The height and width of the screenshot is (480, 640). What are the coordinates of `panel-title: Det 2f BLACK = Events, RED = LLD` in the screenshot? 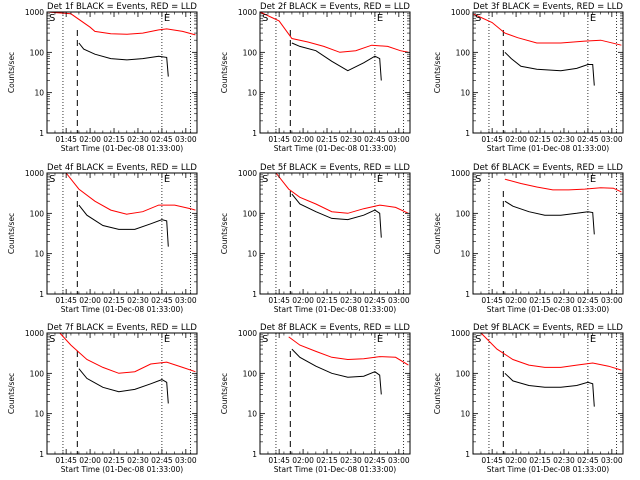 It's located at (335, 7).